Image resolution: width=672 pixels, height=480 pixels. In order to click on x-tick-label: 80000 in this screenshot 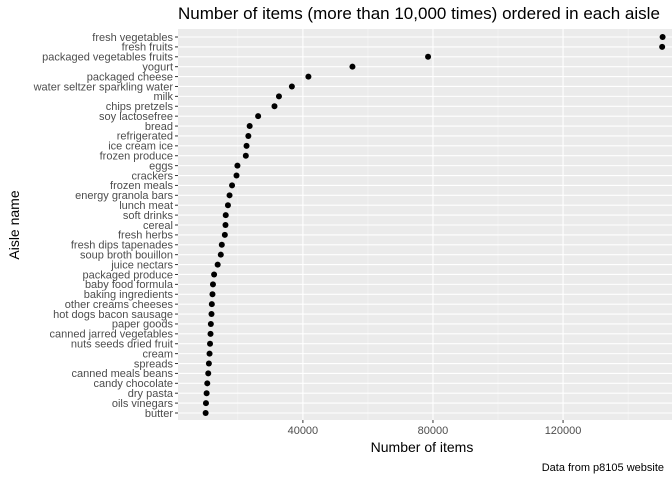, I will do `click(433, 431)`.